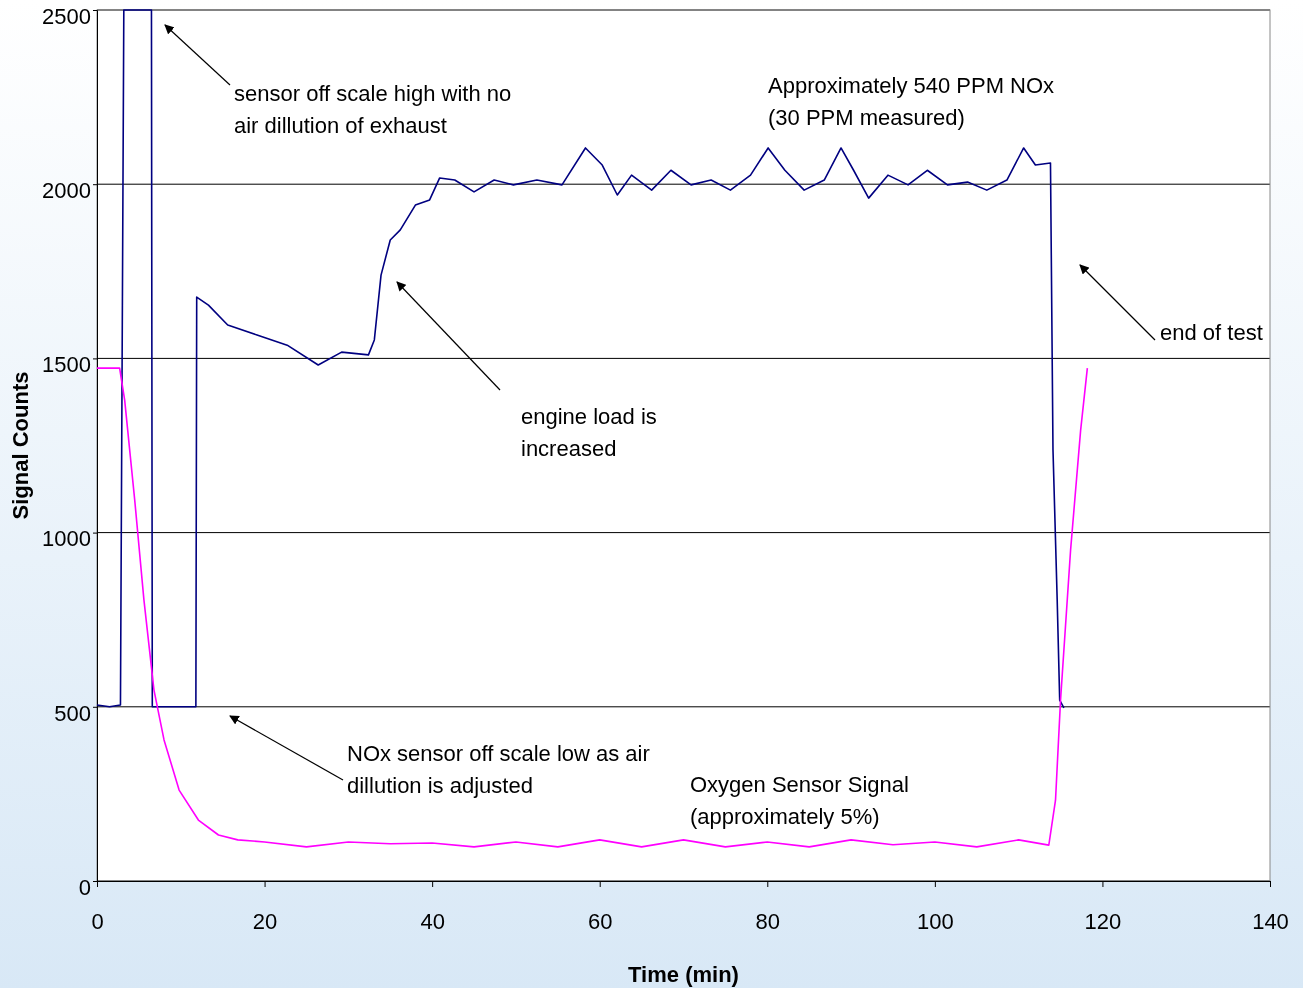  Describe the element at coordinates (66, 365) in the screenshot. I see `y-tick-label: 1500` at that location.